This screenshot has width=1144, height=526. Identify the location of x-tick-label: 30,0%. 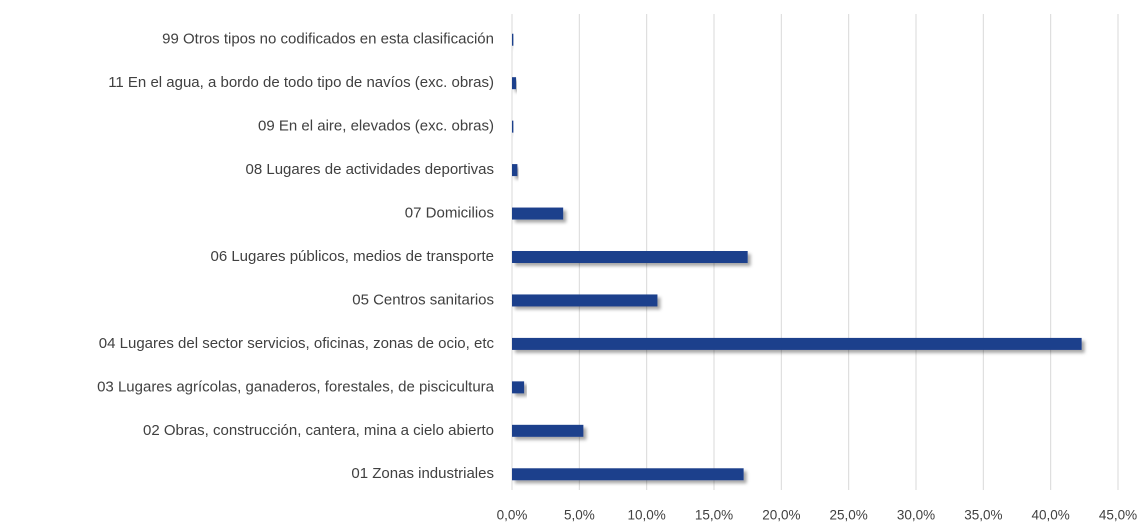
(916, 515).